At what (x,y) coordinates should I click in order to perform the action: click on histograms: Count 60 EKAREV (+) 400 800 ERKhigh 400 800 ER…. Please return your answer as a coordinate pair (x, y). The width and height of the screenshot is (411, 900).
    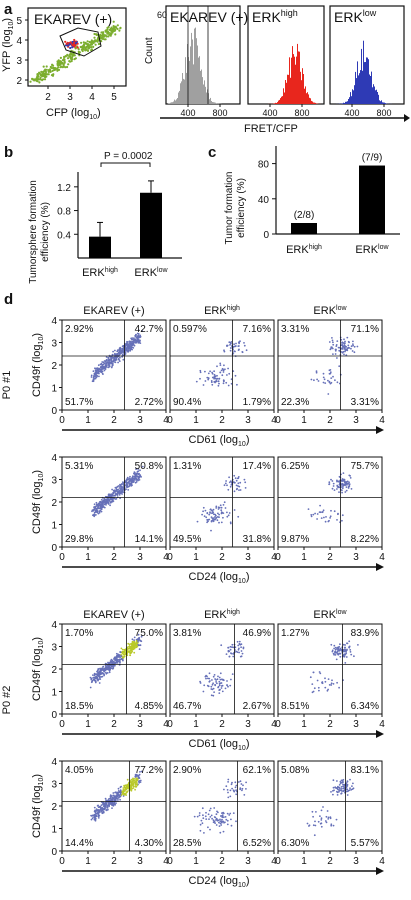
    Looking at the image, I should click on (277, 70).